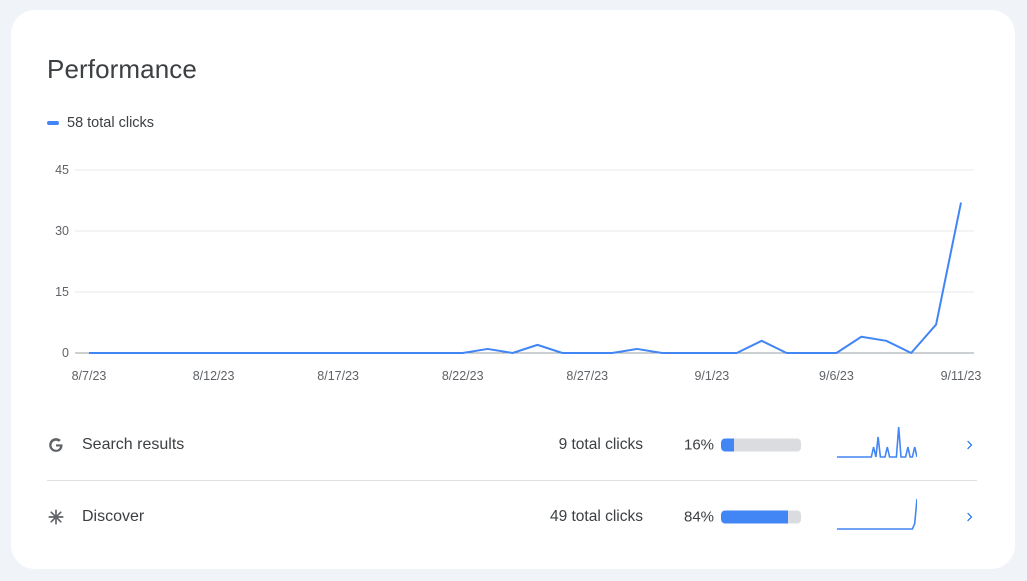  Describe the element at coordinates (111, 123) in the screenshot. I see `legend-label: 58 total clicks` at that location.